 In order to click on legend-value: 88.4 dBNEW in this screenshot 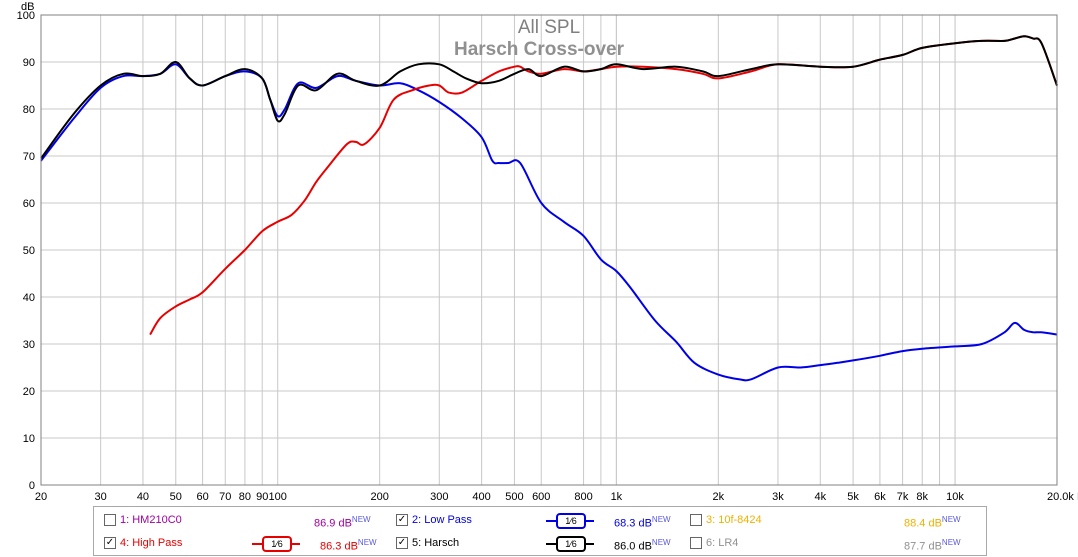, I will do `click(932, 522)`.